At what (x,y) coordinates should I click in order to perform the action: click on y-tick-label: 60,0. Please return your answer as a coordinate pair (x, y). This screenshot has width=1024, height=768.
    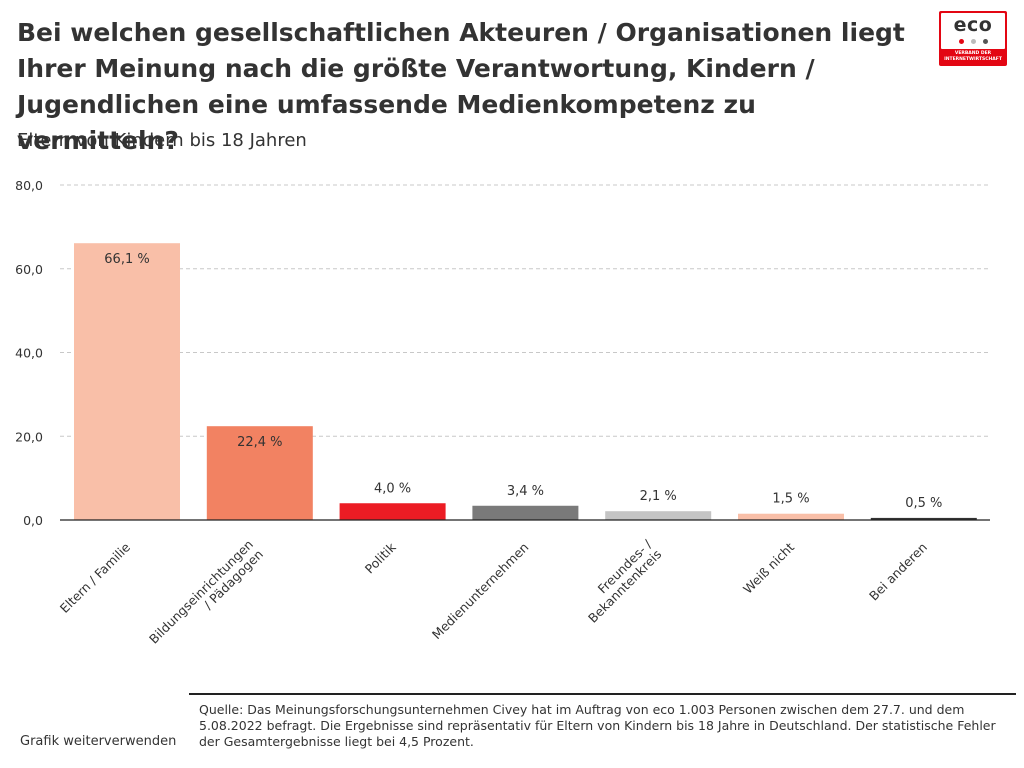
    Looking at the image, I should click on (29, 269).